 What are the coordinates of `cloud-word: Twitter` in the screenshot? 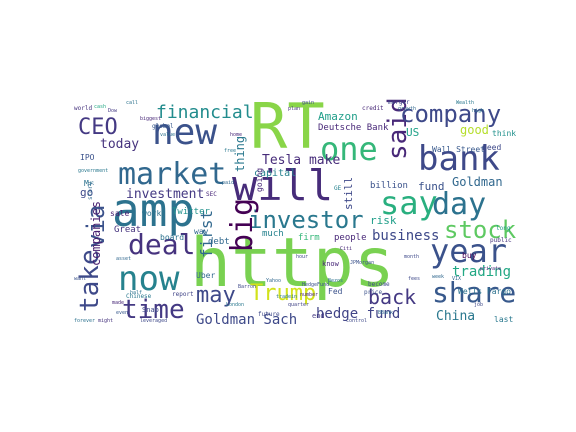 It's located at (191, 212).